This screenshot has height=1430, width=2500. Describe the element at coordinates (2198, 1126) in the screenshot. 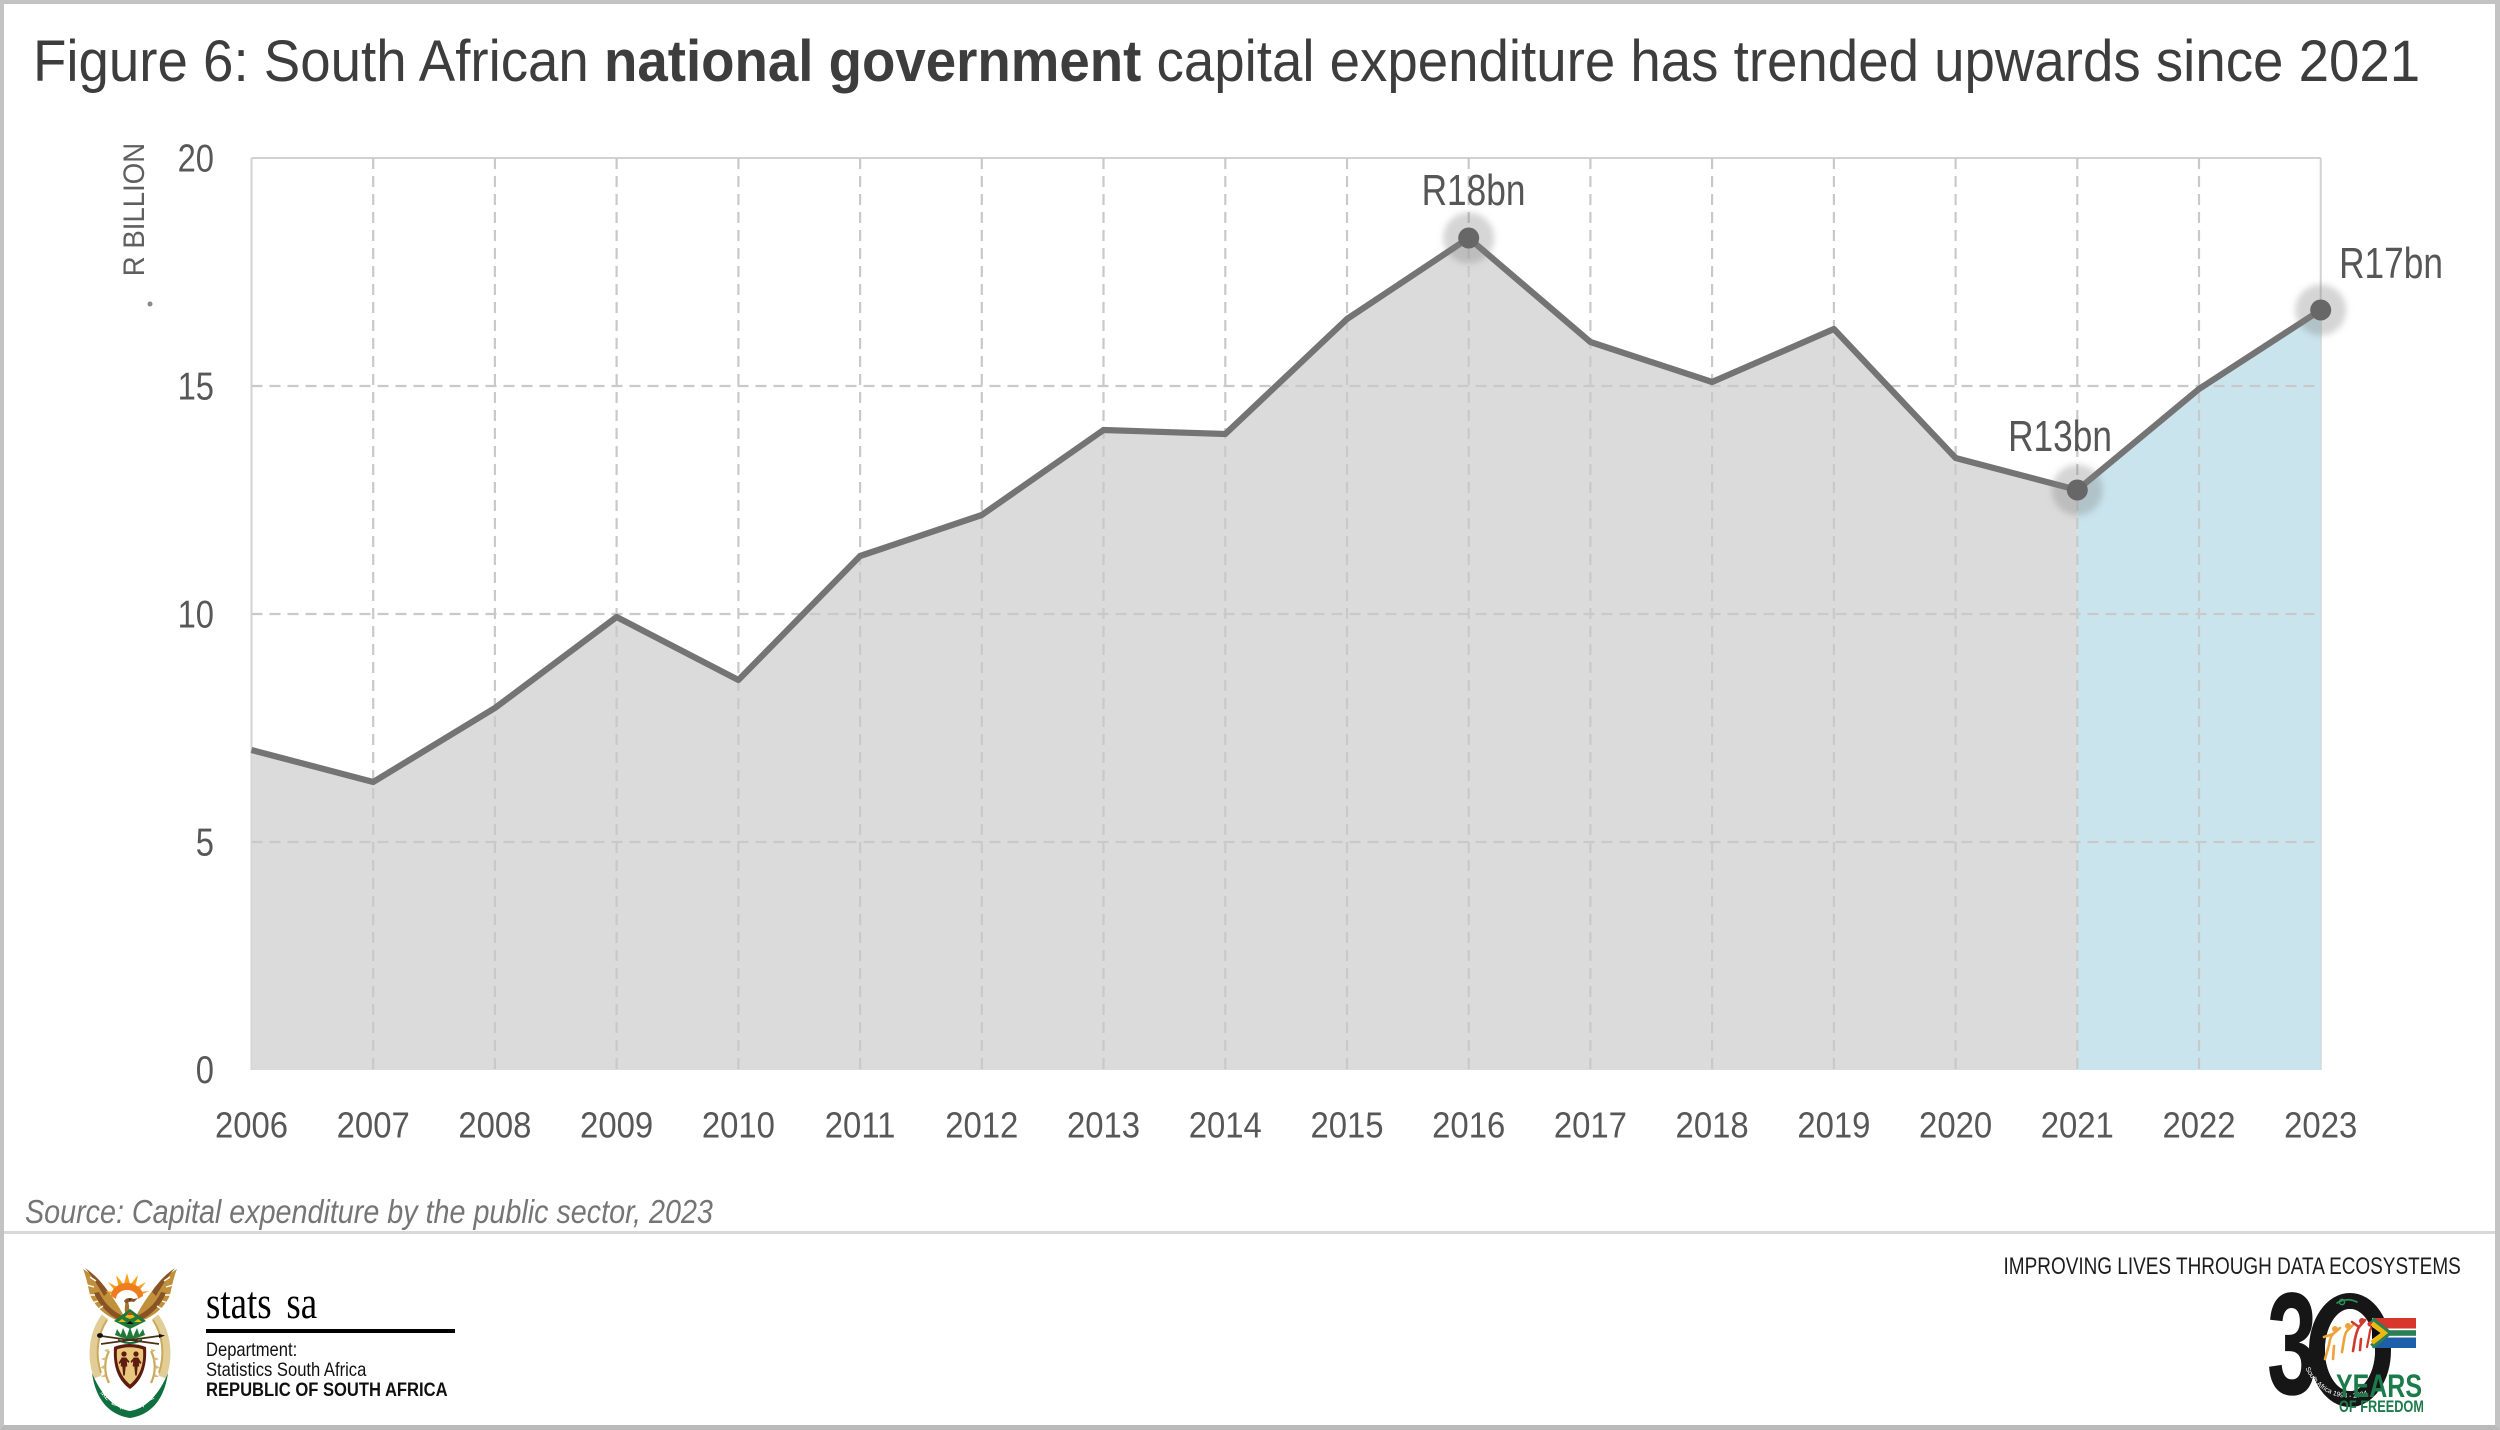

I see `svg-text: 2022` at that location.